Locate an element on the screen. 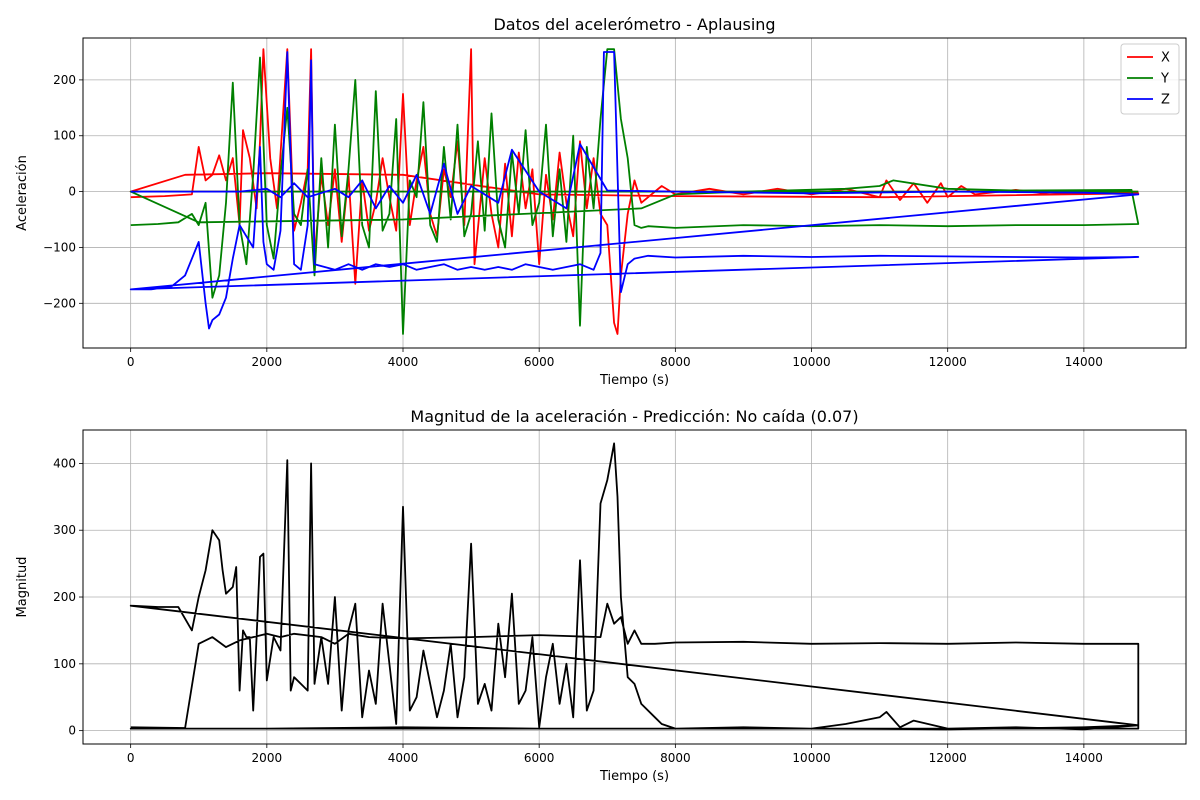  magnitude-y-tick-label: 400 is located at coordinates (64, 463).